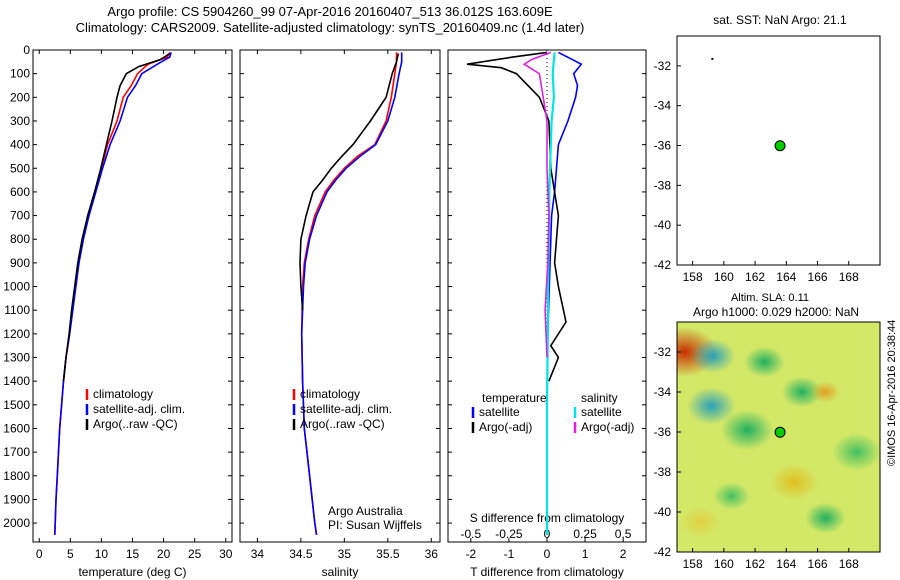 The height and width of the screenshot is (580, 900). What do you see at coordinates (724, 564) in the screenshot?
I see `sla_map-xtick-label: 160` at bounding box center [724, 564].